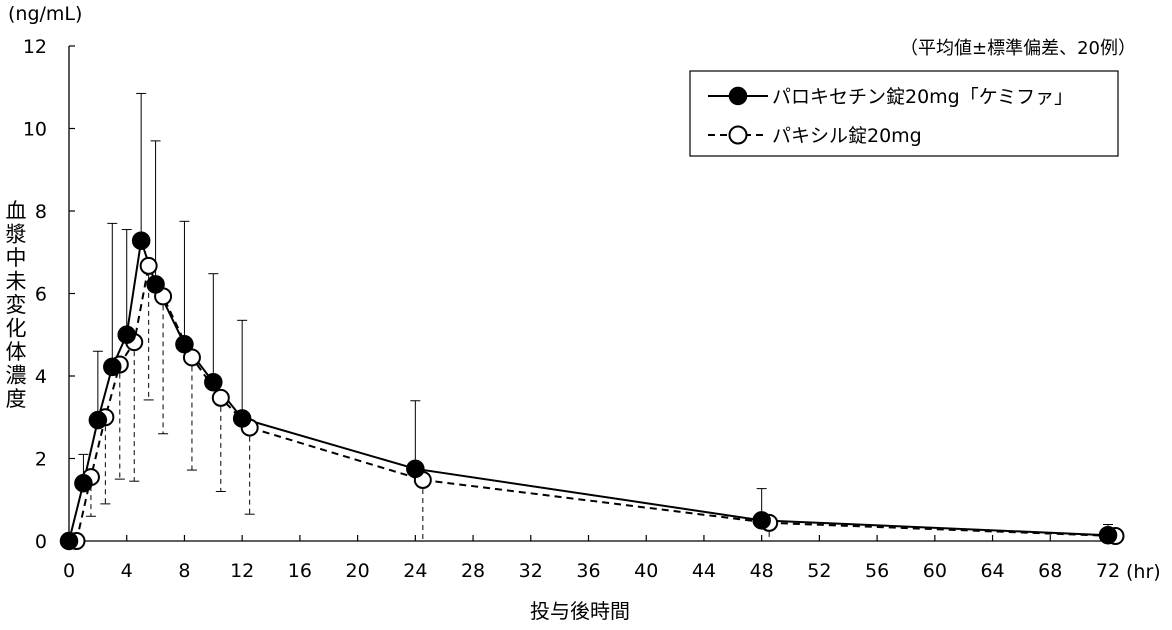 The image size is (1172, 630). I want to click on y-axis-label-char: 漿, so click(16, 235).